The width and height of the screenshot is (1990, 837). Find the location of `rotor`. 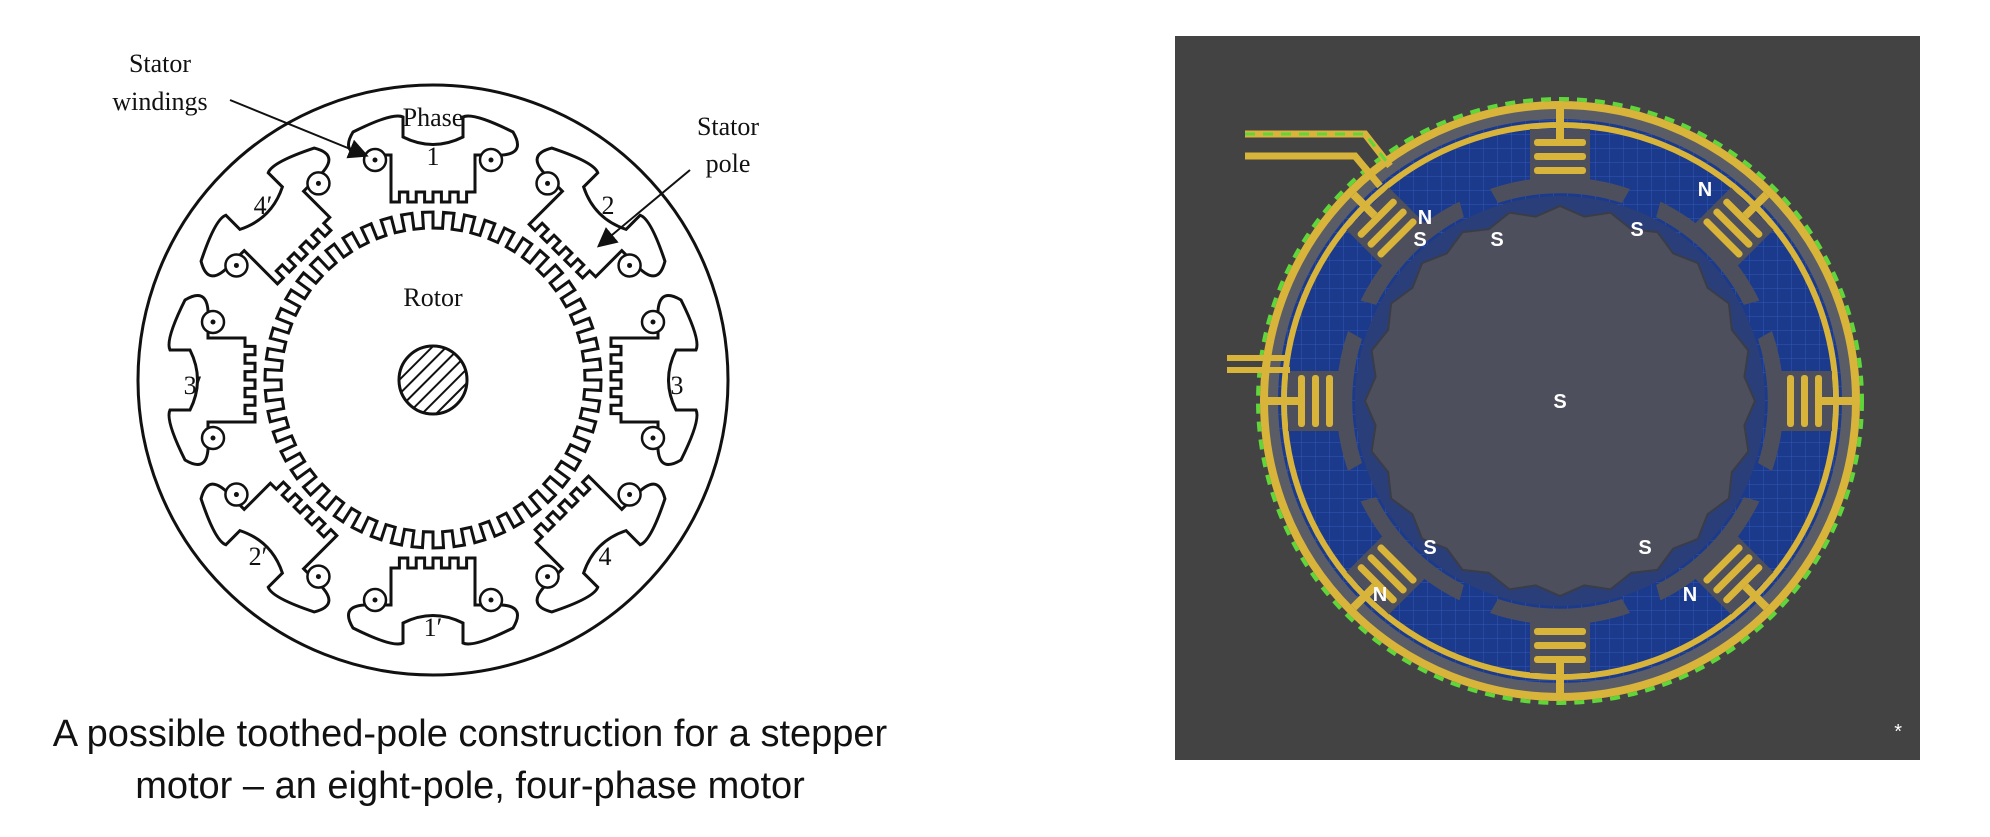

rotor is located at coordinates (433, 380).